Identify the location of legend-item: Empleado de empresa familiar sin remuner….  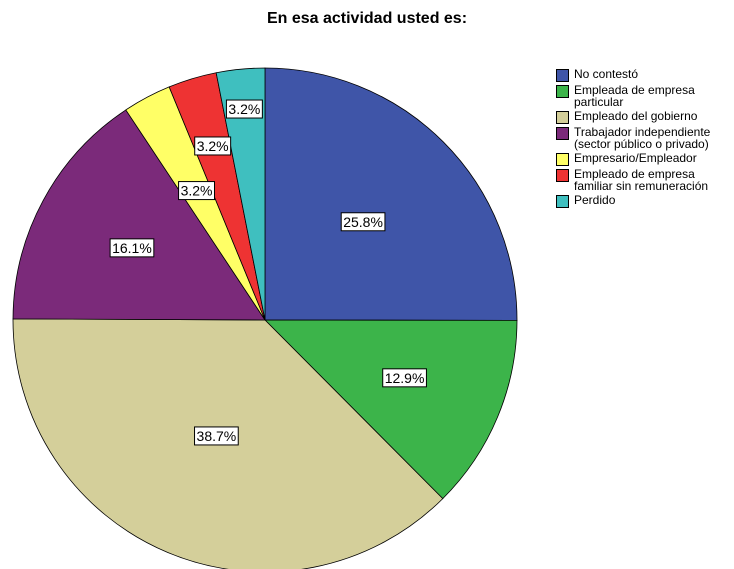
(645, 180).